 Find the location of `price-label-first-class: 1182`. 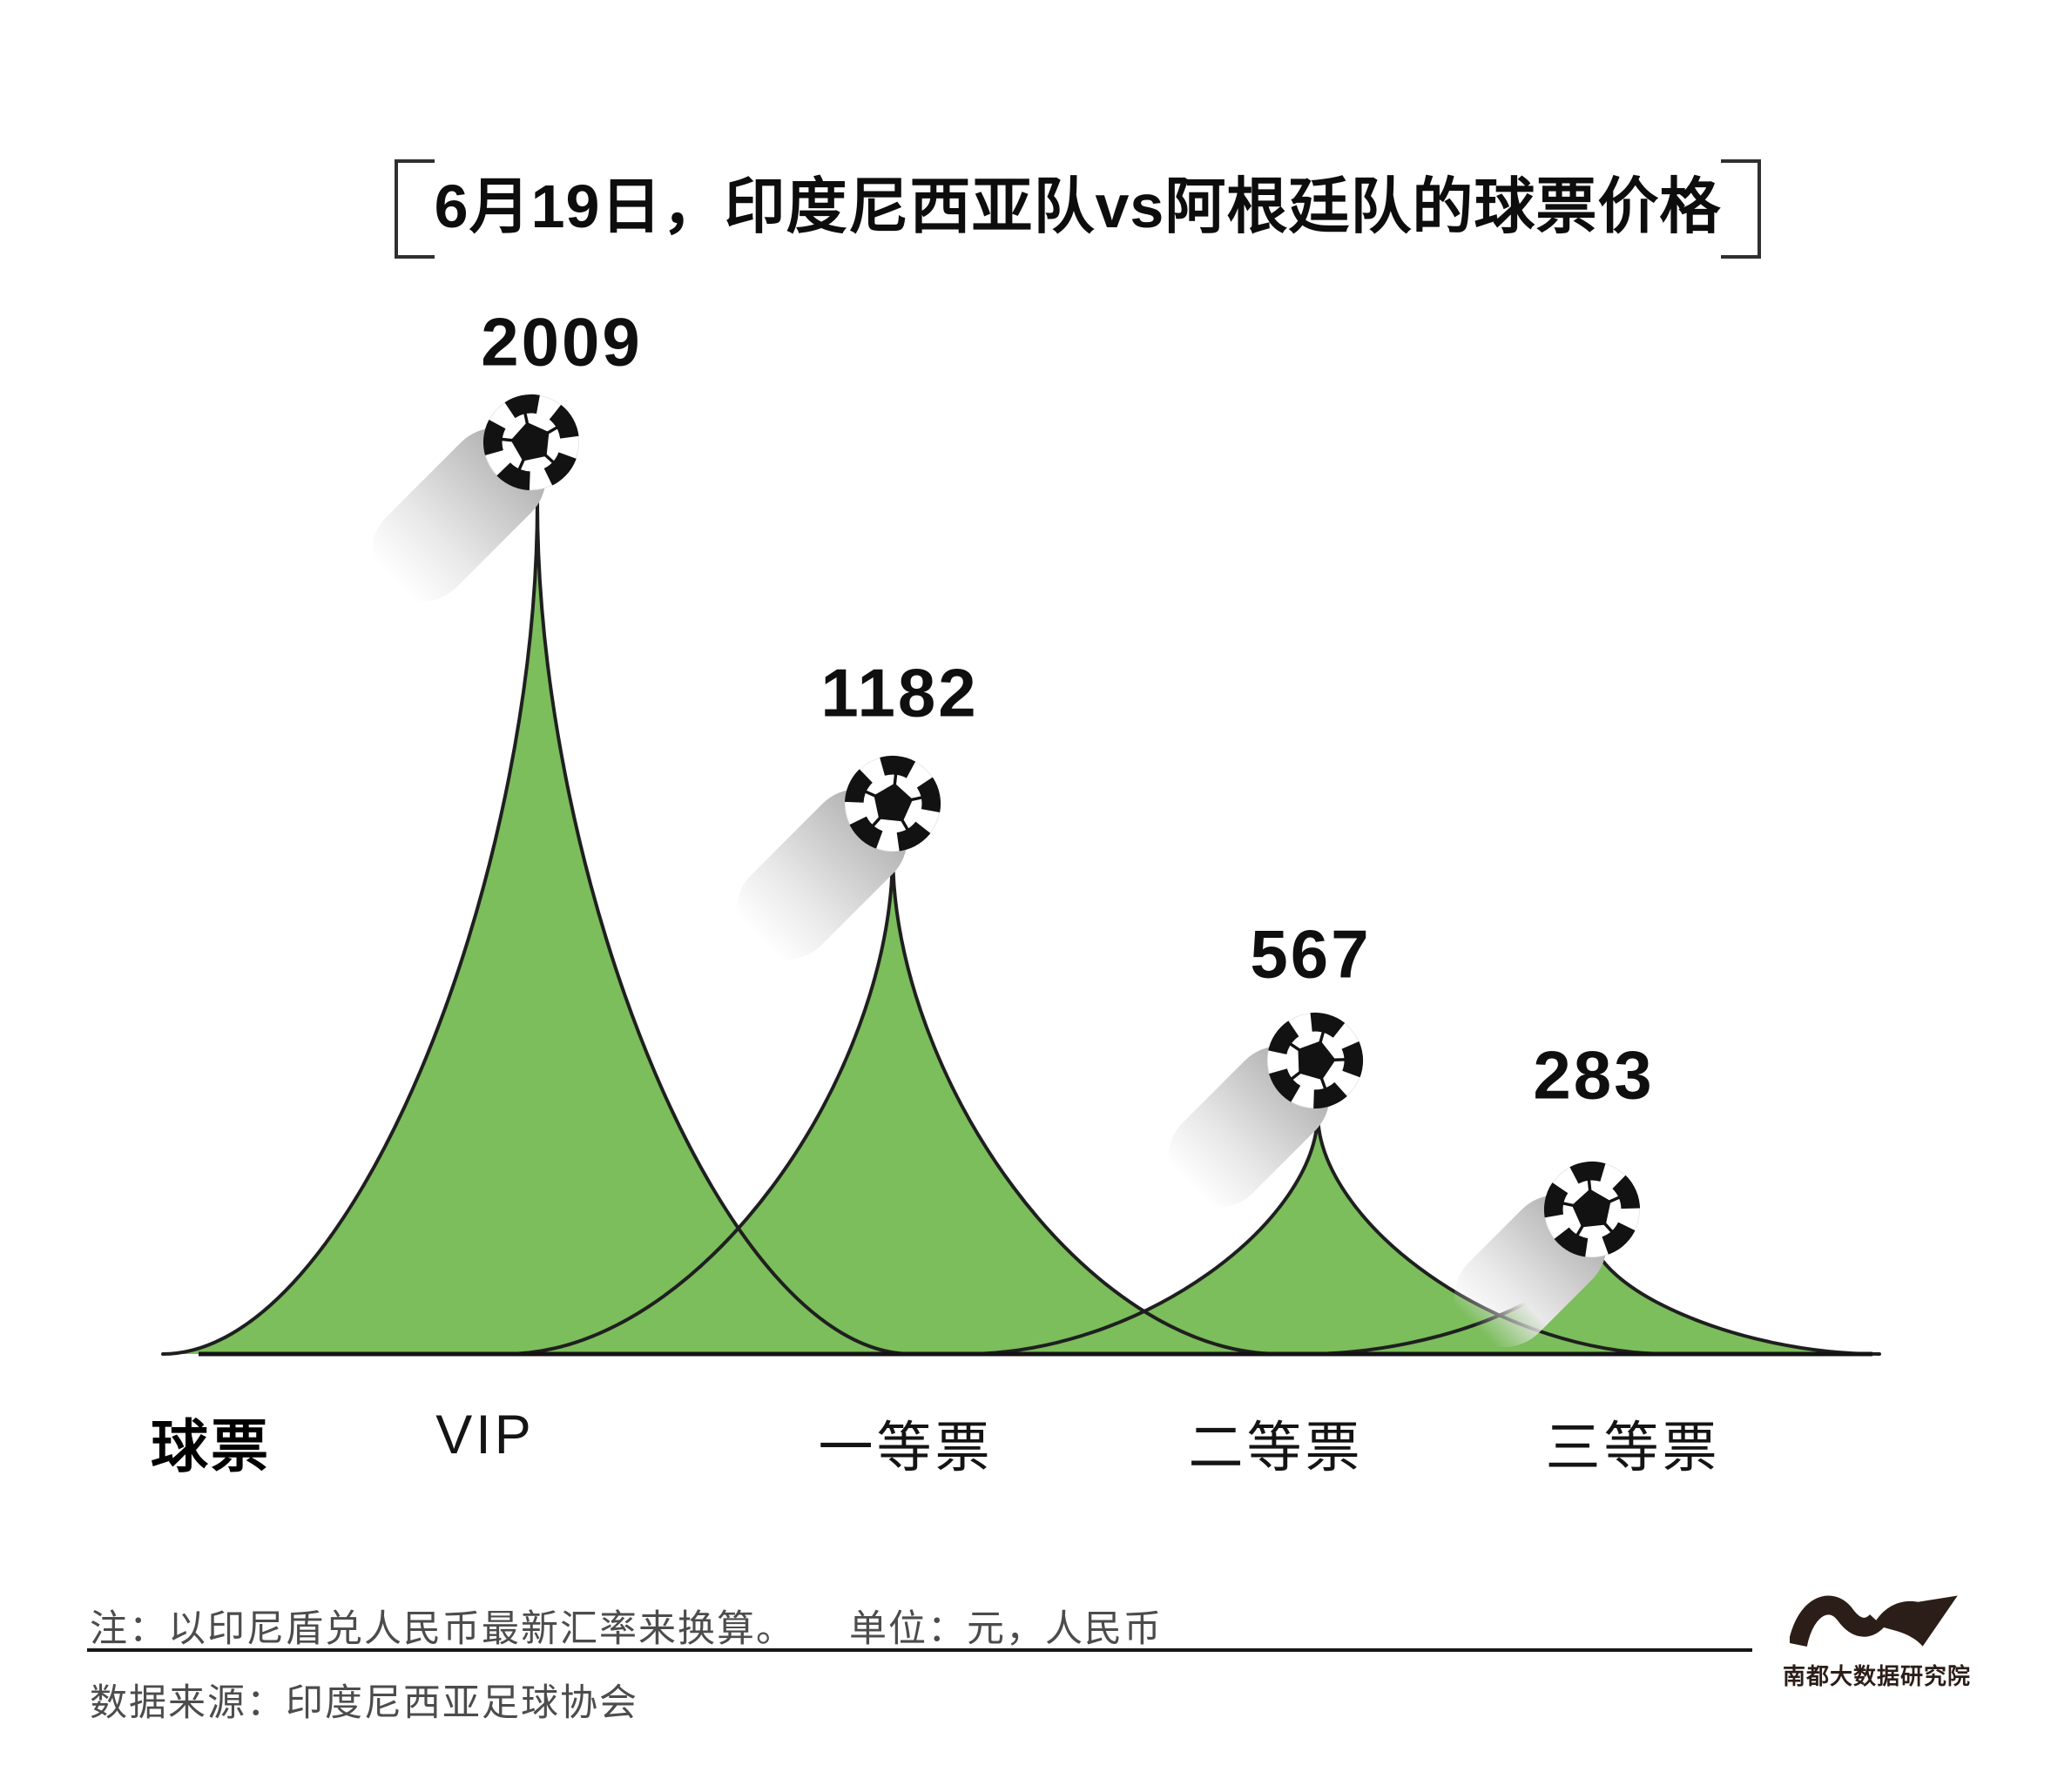

price-label-first-class: 1182 is located at coordinates (899, 692).